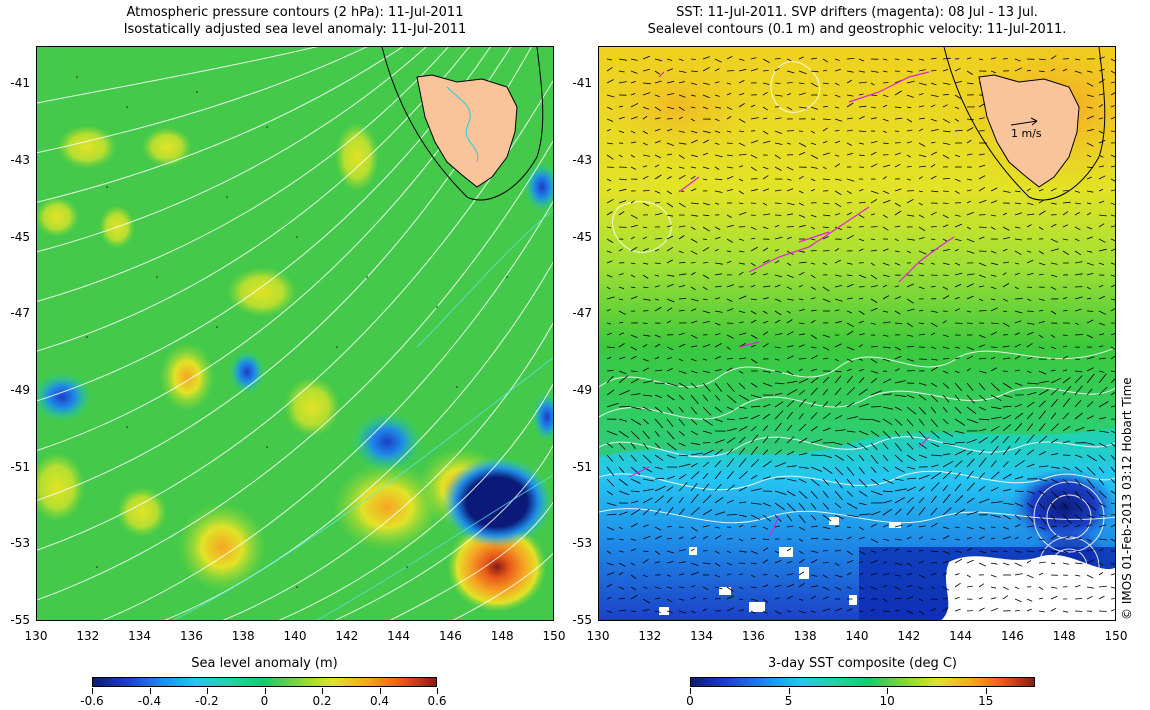 This screenshot has height=710, width=1150. What do you see at coordinates (187, 377) in the screenshot?
I see `sla-positive-eddy` at bounding box center [187, 377].